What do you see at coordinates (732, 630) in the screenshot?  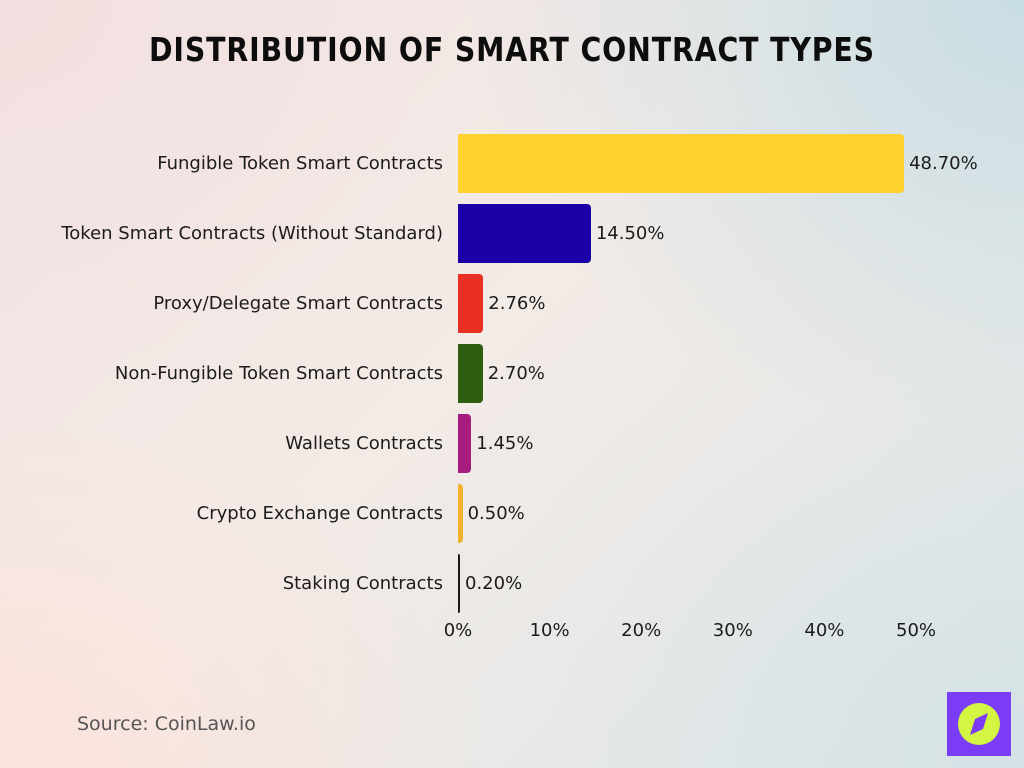 I see `x-axis-tick: 30%` at bounding box center [732, 630].